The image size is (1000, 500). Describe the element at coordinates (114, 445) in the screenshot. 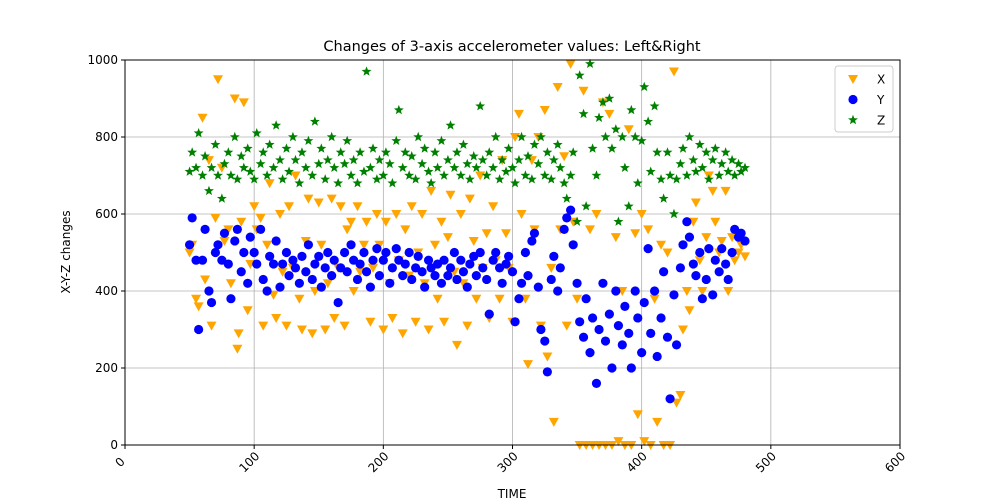

I see `y-tick-label: 0` at that location.